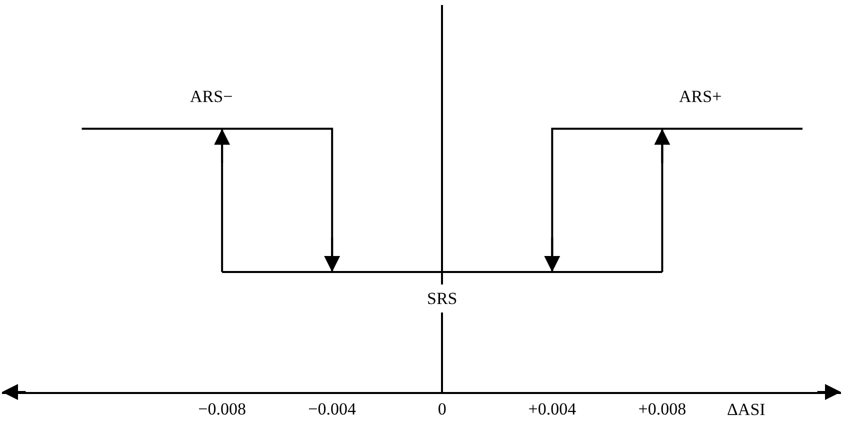 This screenshot has height=432, width=845. I want to click on x-tick-label: −0.008, so click(222, 408).